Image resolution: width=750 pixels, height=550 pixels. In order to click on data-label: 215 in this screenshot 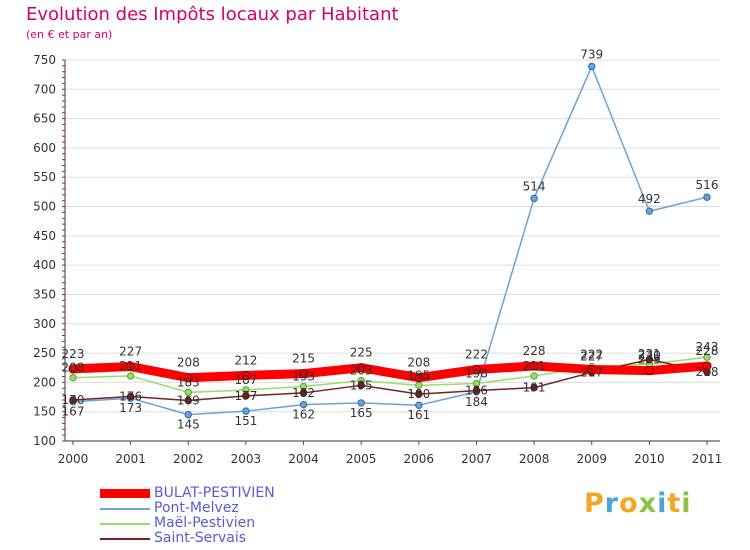, I will do `click(303, 359)`.